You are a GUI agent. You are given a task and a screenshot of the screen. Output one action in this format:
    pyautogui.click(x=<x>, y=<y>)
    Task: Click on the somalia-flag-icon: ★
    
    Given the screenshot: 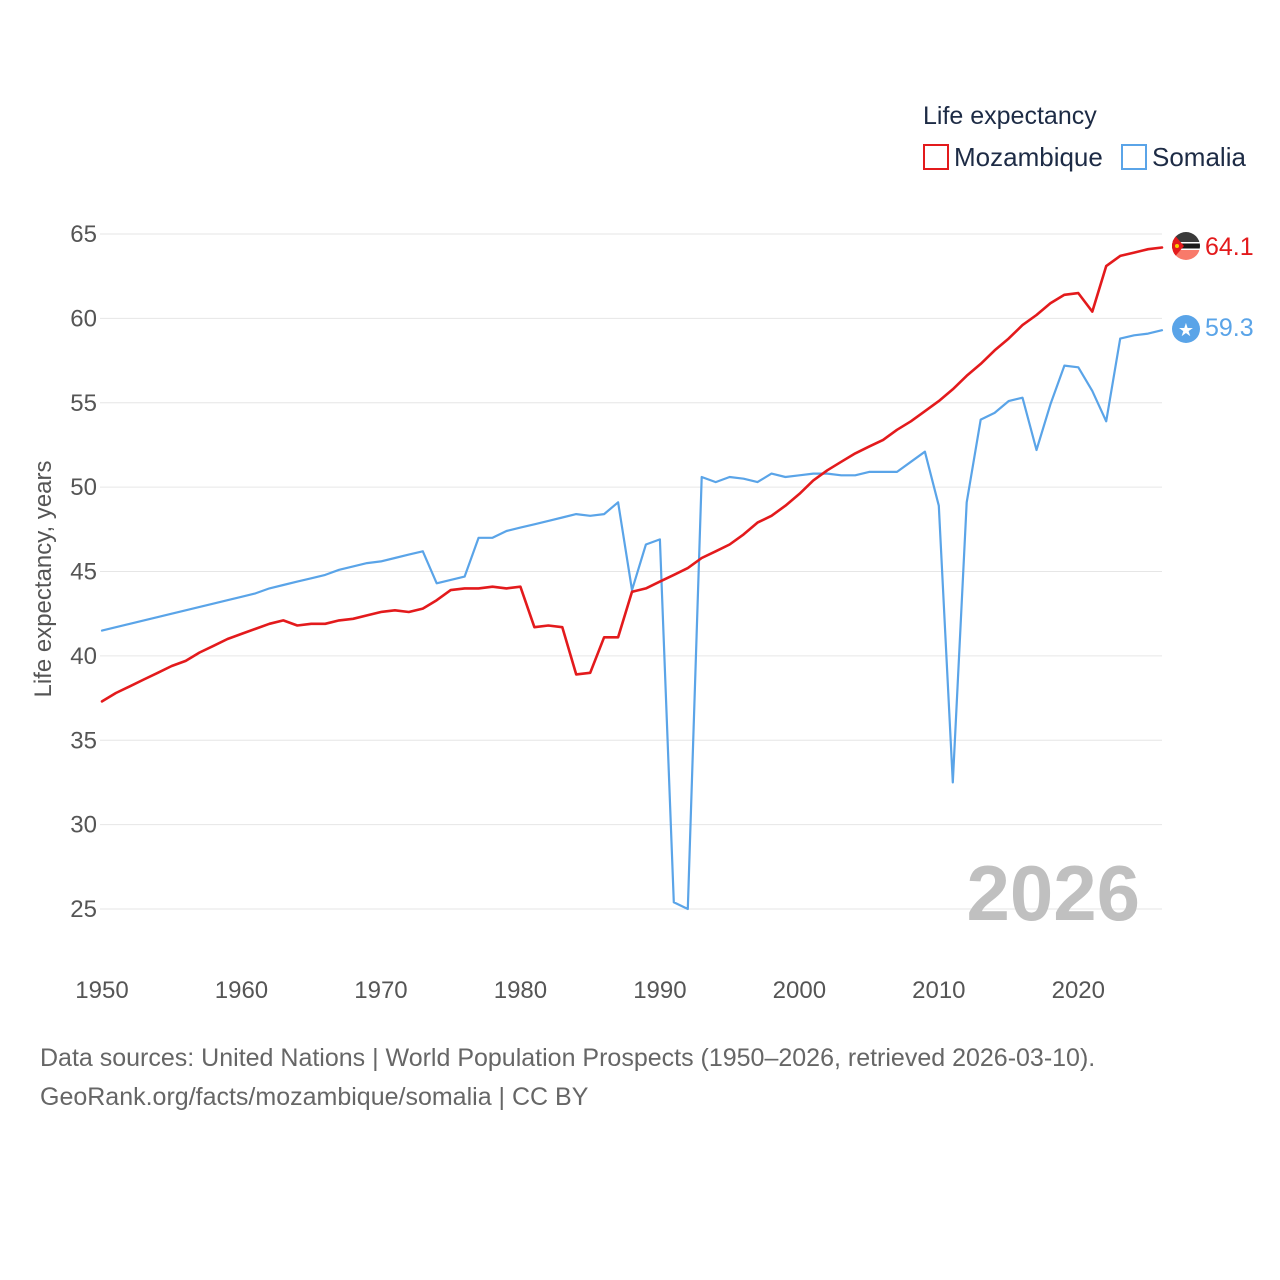 What is the action you would take?
    pyautogui.click(x=1186, y=329)
    